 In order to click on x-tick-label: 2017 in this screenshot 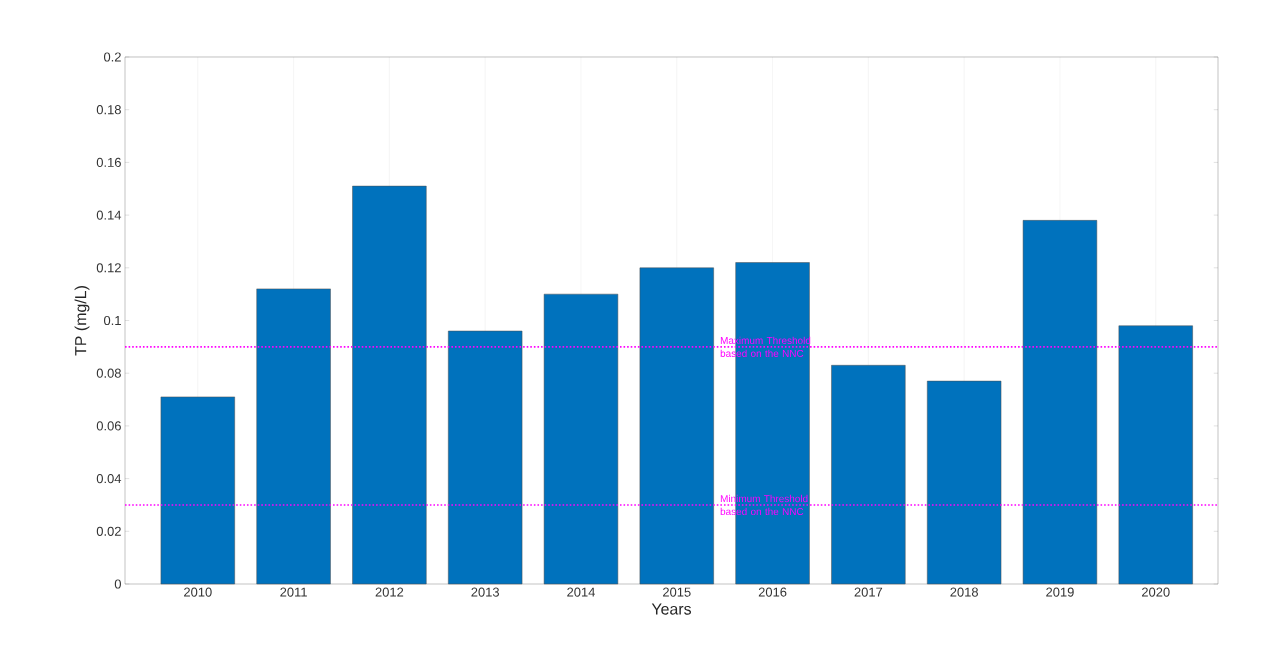, I will do `click(868, 592)`.